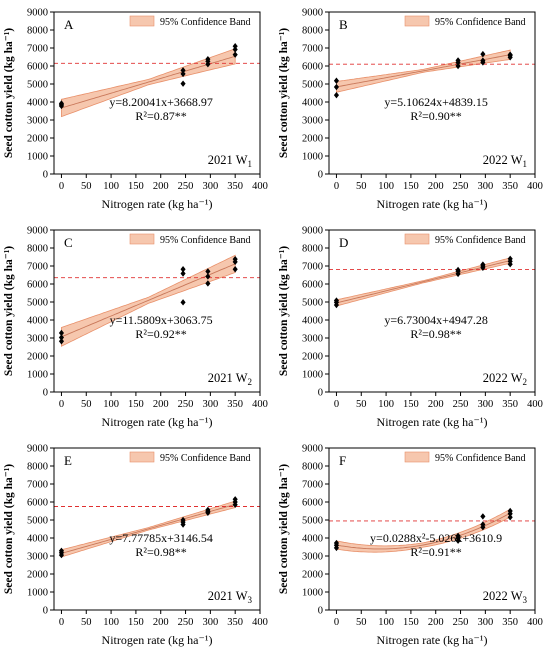 The image size is (550, 652). Describe the element at coordinates (435, 116) in the screenshot. I see `r-squared-text: R²=0.90**` at that location.